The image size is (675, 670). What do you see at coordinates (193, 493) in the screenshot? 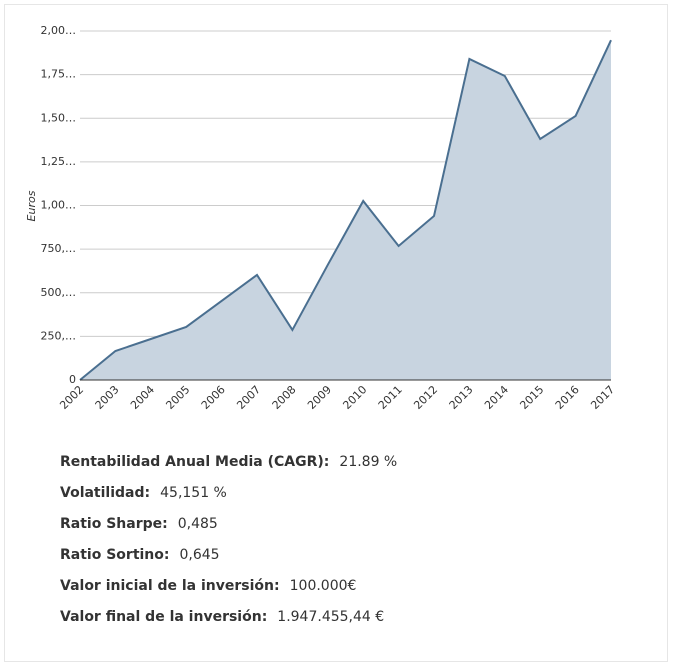
I see `stat-value: 45,151 %` at bounding box center [193, 493].